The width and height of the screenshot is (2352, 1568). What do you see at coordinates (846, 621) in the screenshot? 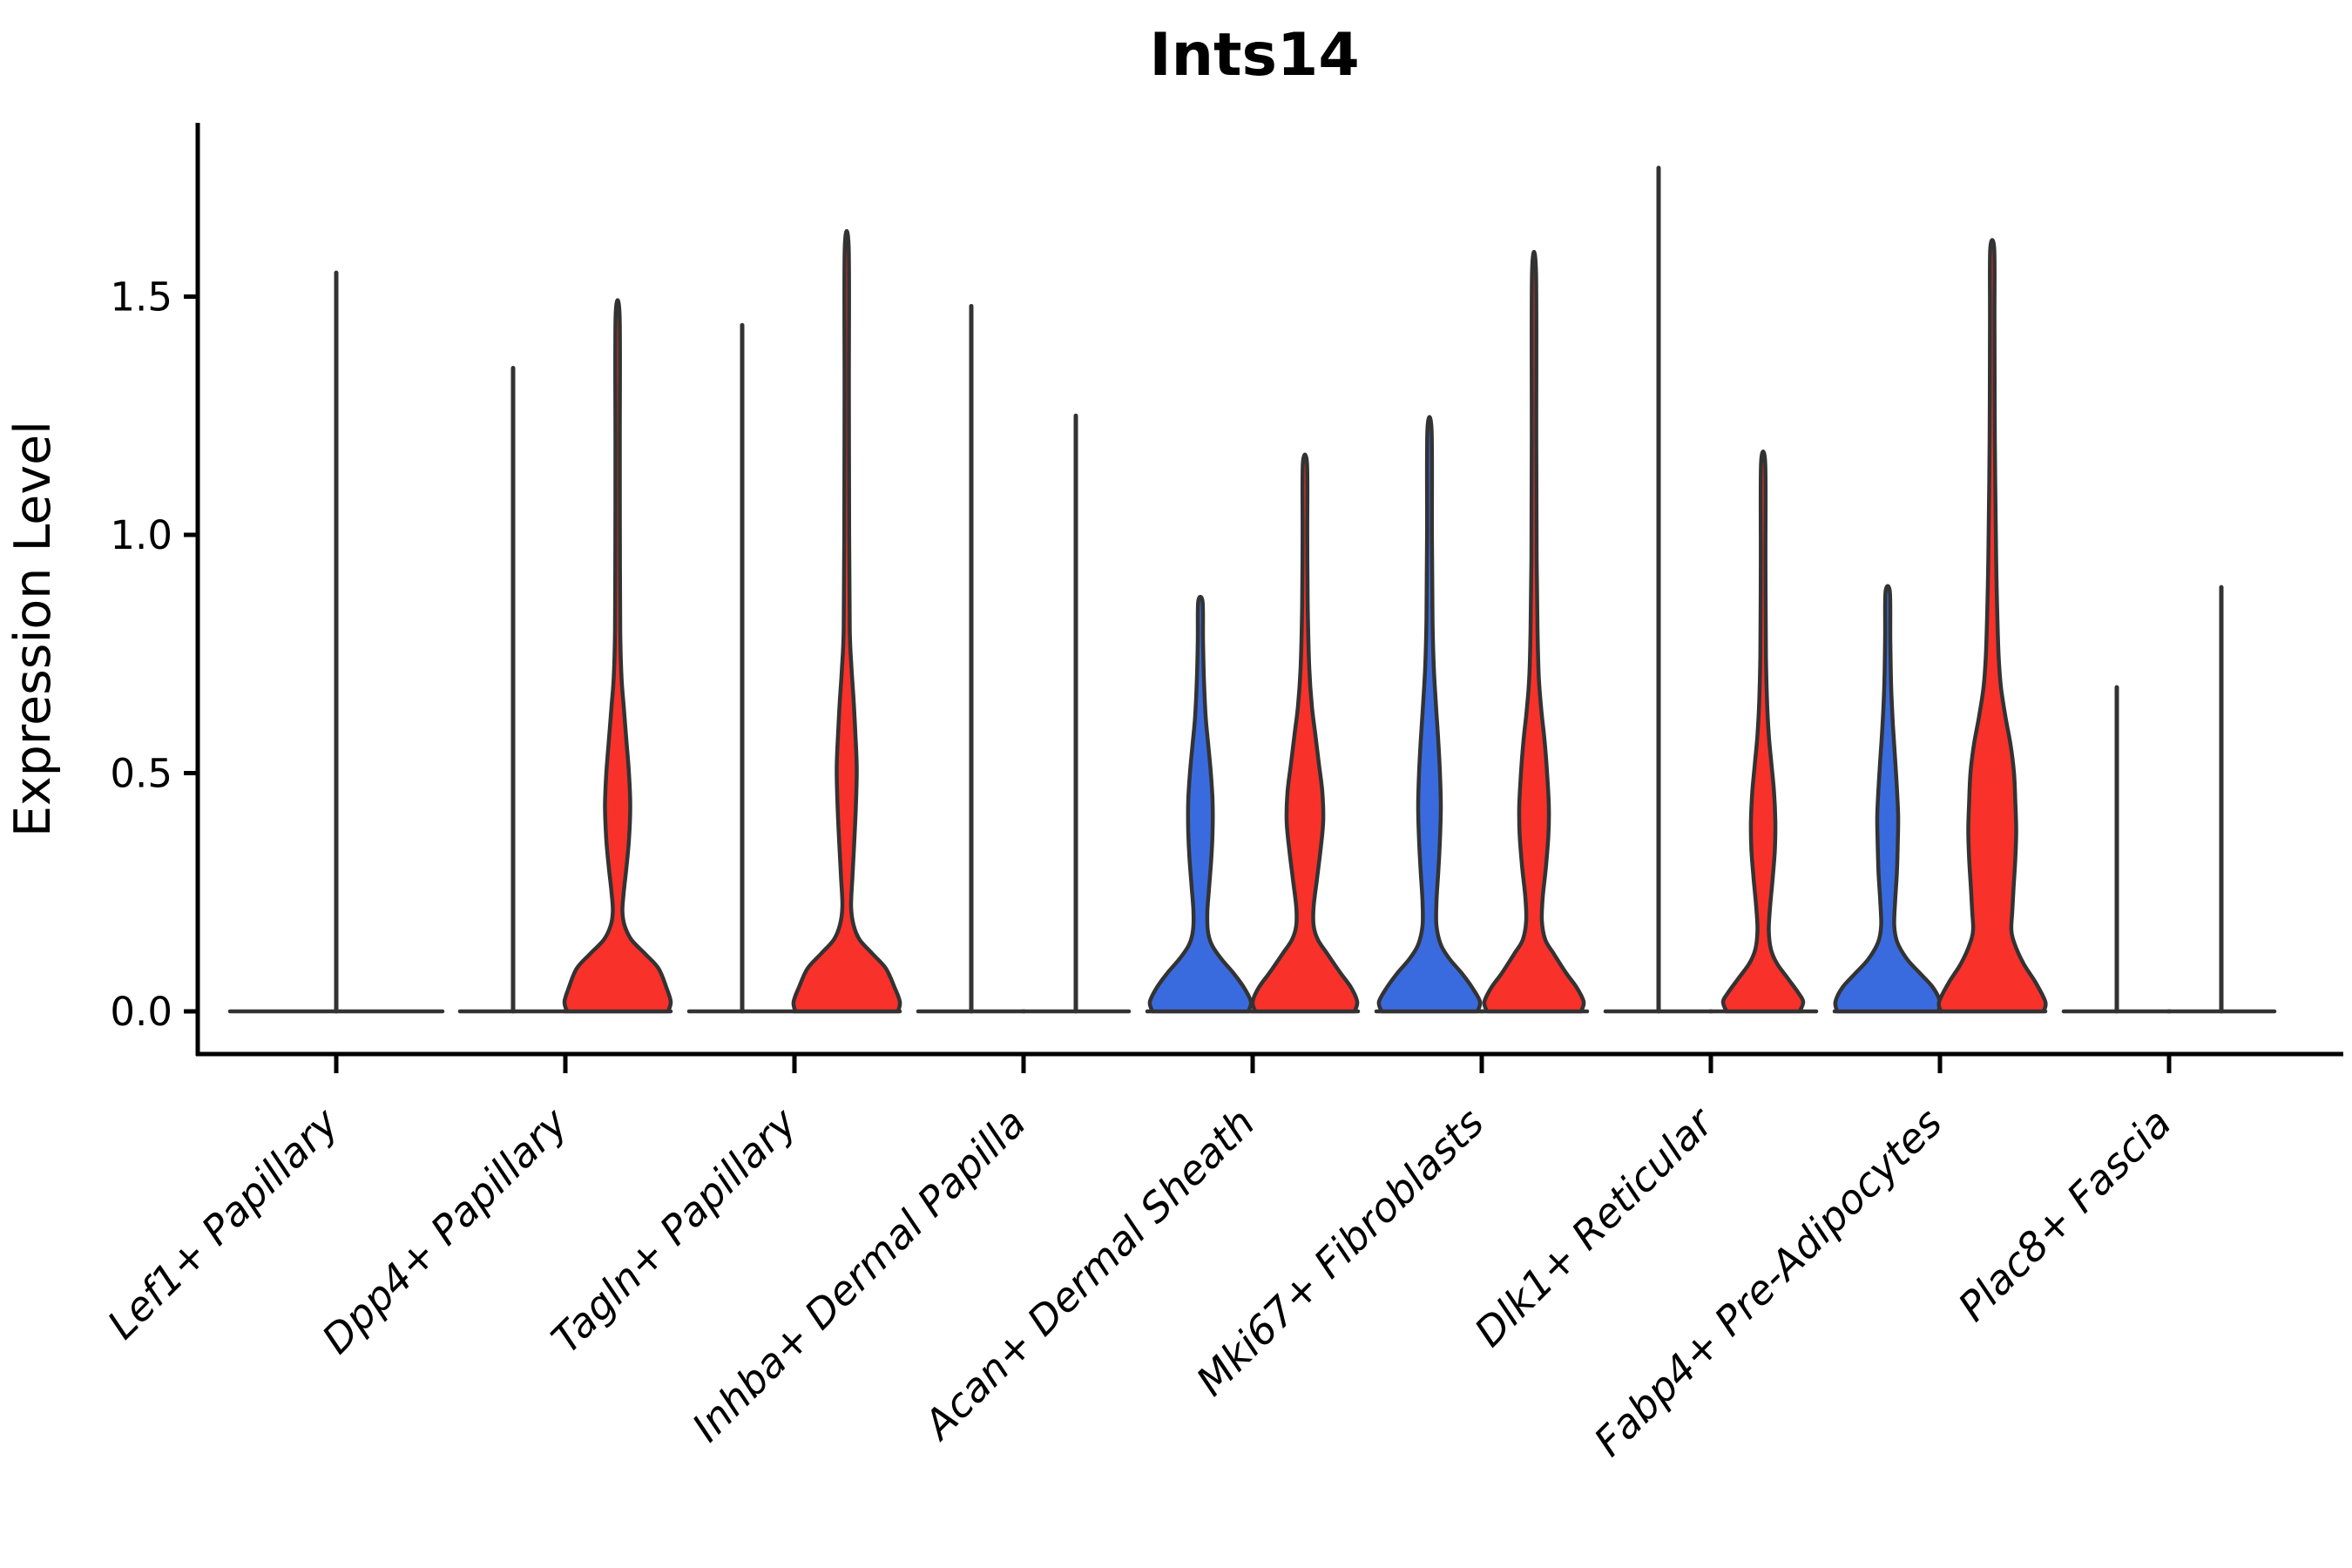
I see `violin-2-red` at bounding box center [846, 621].